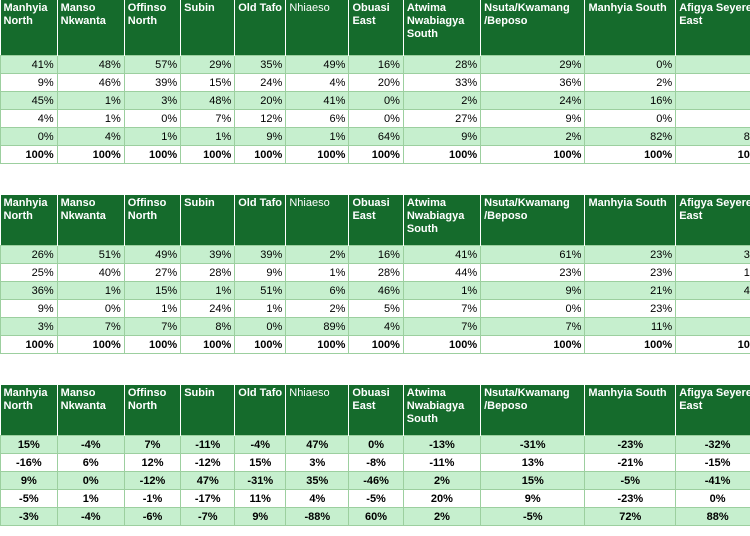  What do you see at coordinates (29, 28) in the screenshot?
I see `column-header: Manhyia North` at bounding box center [29, 28].